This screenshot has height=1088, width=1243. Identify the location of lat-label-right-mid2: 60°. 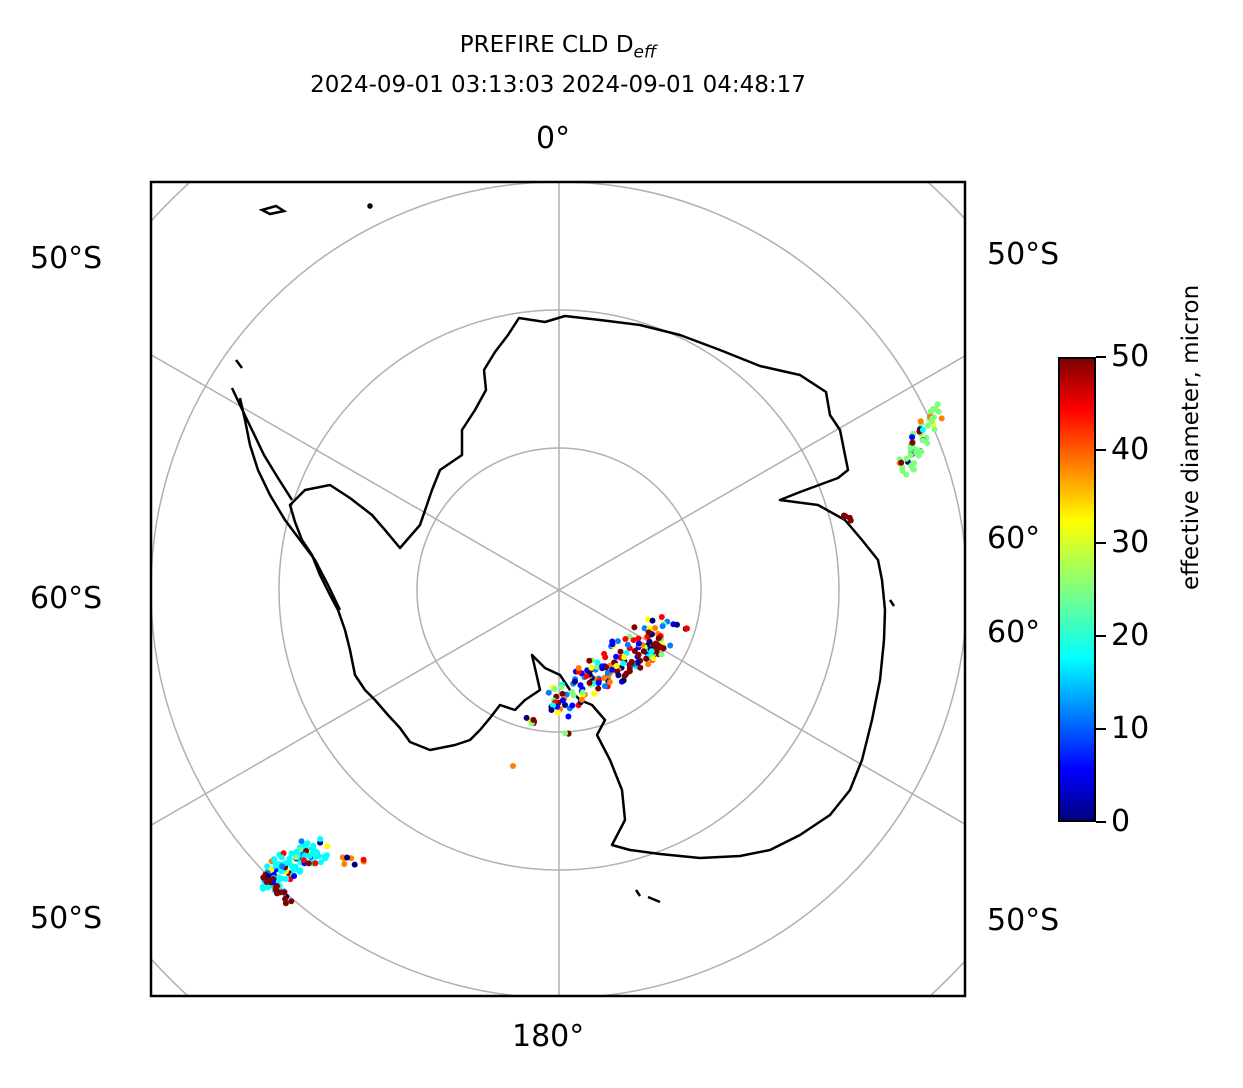
(1014, 632).